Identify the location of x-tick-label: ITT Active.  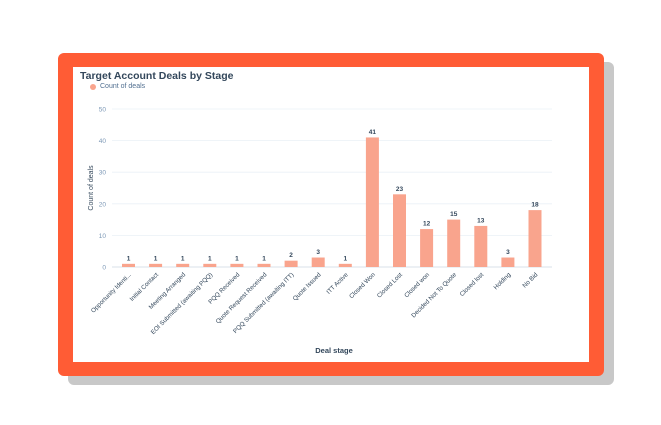
(337, 283).